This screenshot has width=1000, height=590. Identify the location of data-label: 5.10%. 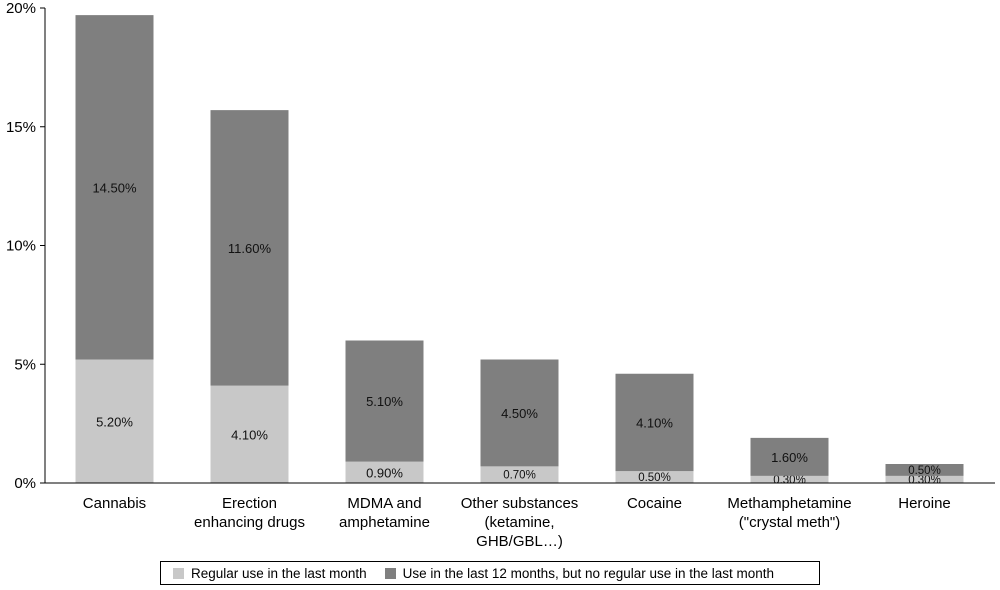
(384, 401).